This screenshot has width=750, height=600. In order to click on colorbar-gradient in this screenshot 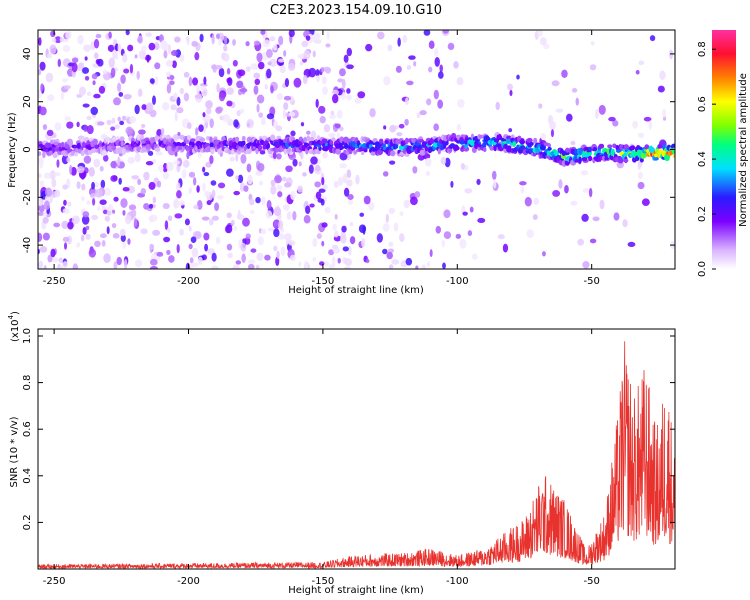, I will do `click(724, 149)`.